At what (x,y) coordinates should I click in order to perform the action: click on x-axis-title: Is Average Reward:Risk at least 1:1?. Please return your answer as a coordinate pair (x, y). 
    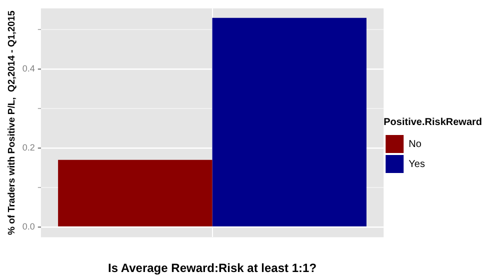
    Looking at the image, I should click on (212, 268).